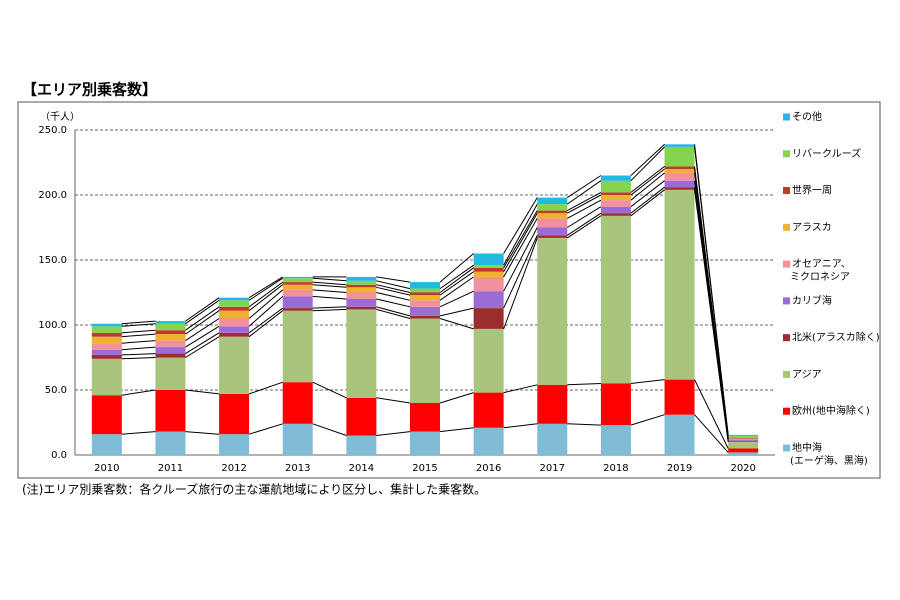 The height and width of the screenshot is (600, 900). Describe the element at coordinates (424, 468) in the screenshot. I see `x-tick-label: 2015` at that location.